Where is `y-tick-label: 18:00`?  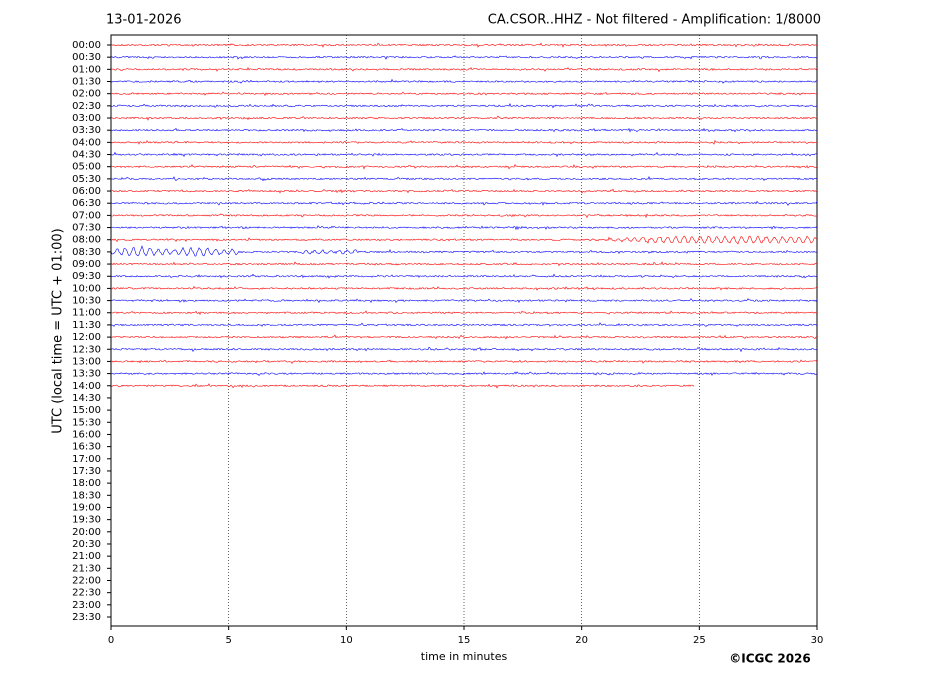 y-tick-label: 18:00 is located at coordinates (86, 483).